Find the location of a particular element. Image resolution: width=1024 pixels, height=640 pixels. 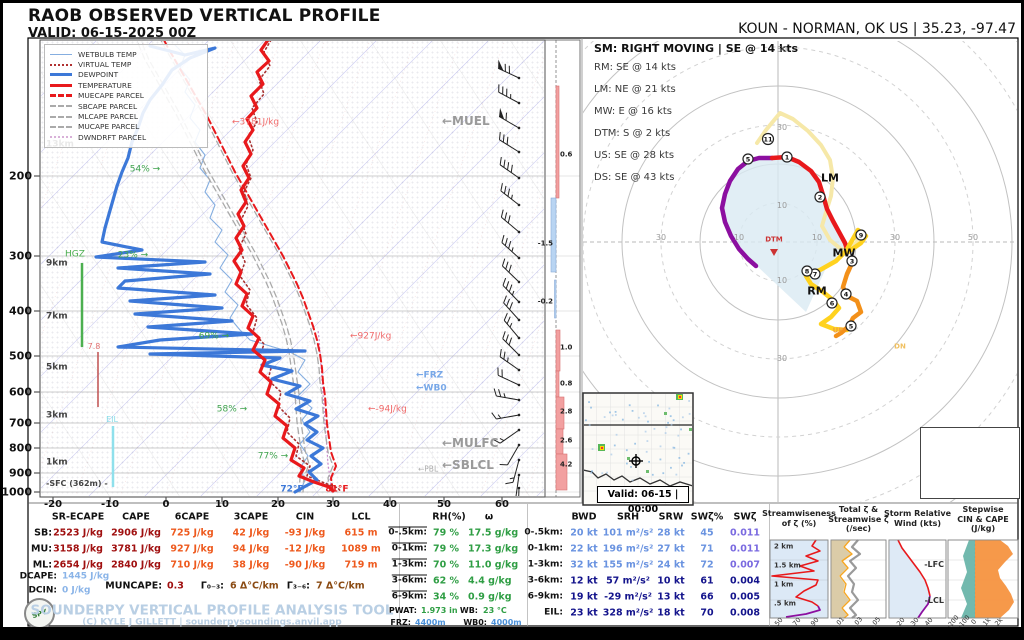

miniplot-title: Wind (kts) is located at coordinates (917, 523).